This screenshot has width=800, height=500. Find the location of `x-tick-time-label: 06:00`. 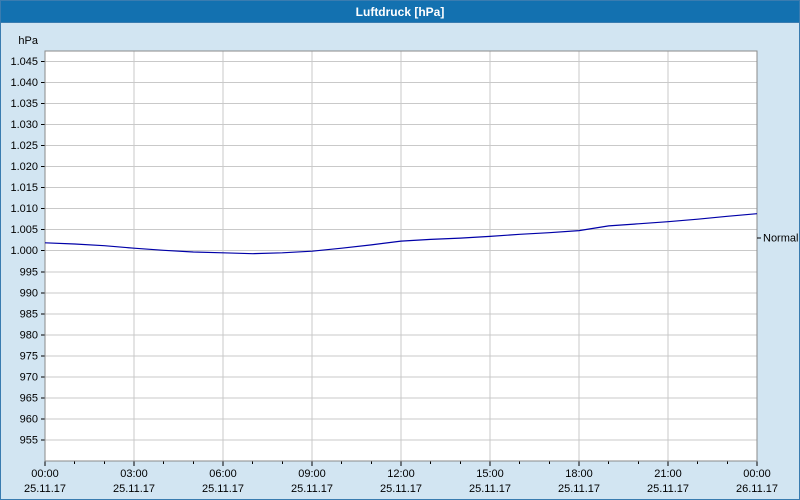

x-tick-time-label: 06:00 is located at coordinates (223, 474).